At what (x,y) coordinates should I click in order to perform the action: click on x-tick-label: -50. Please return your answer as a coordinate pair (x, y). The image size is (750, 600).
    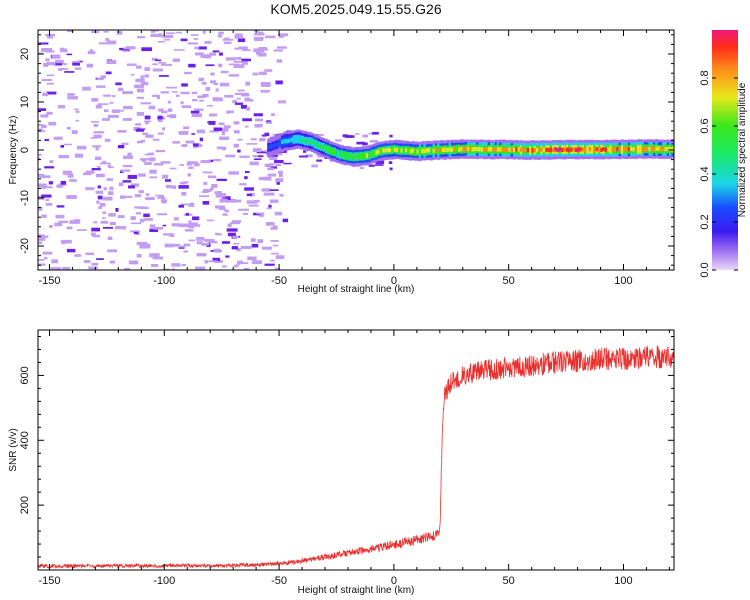
    Looking at the image, I should click on (279, 281).